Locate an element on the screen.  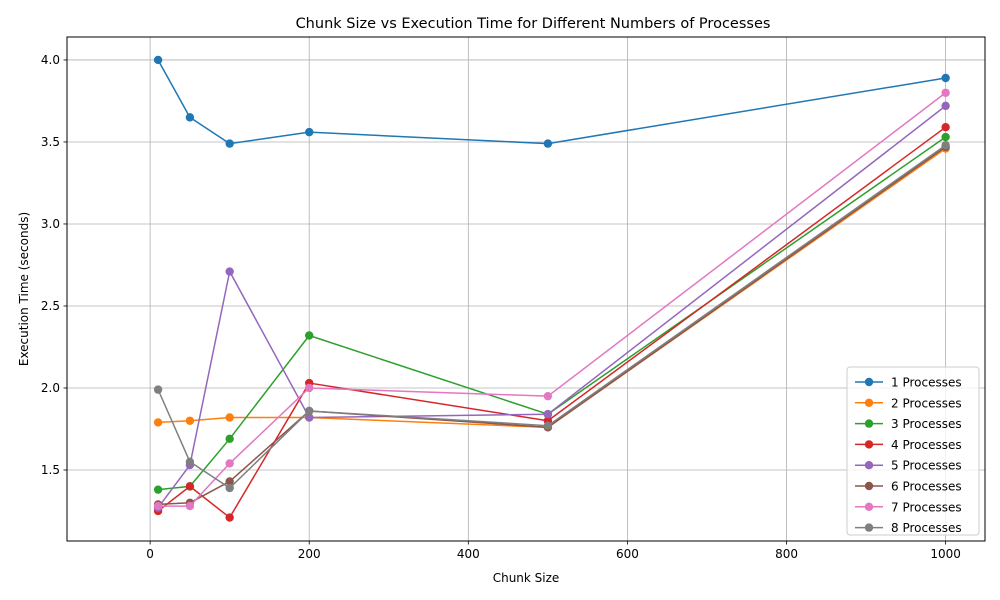
legend-label: 6 Processes is located at coordinates (926, 487).